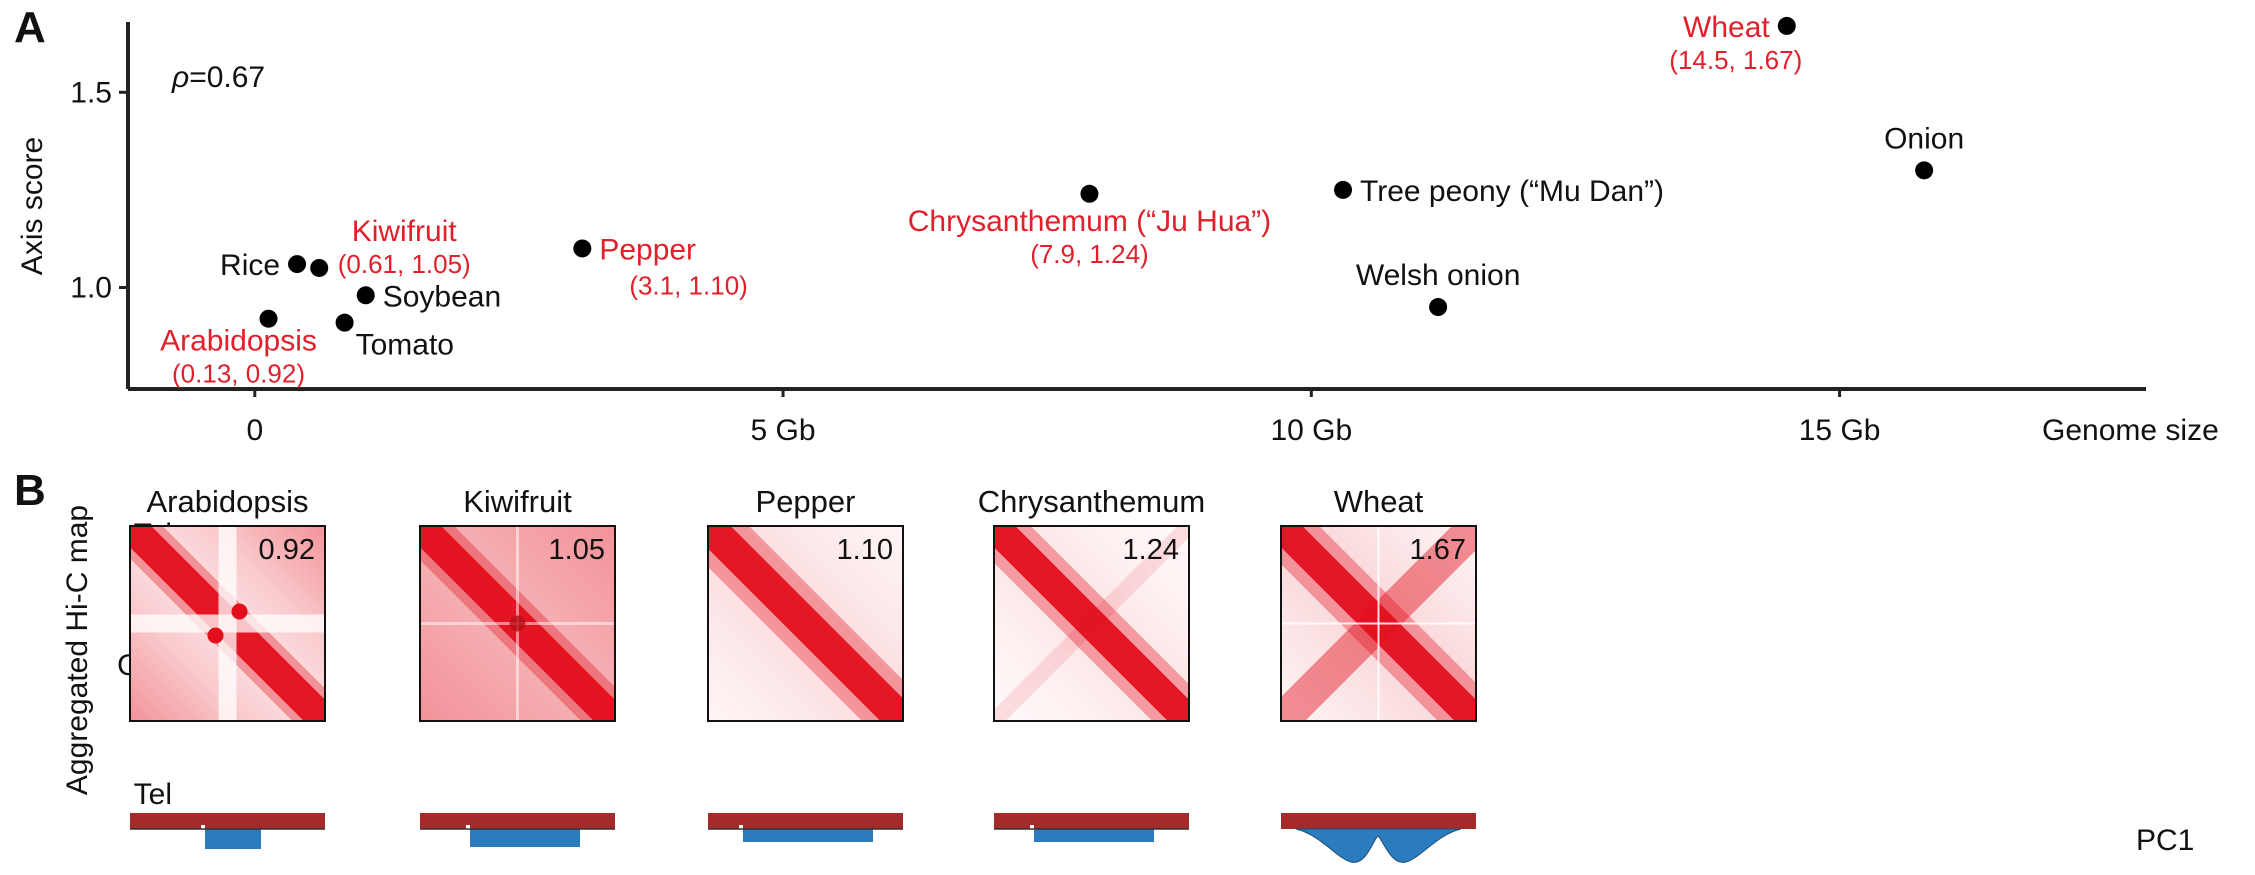 The image size is (2255, 875). I want to click on heatmap-score: 1.67, so click(1438, 550).